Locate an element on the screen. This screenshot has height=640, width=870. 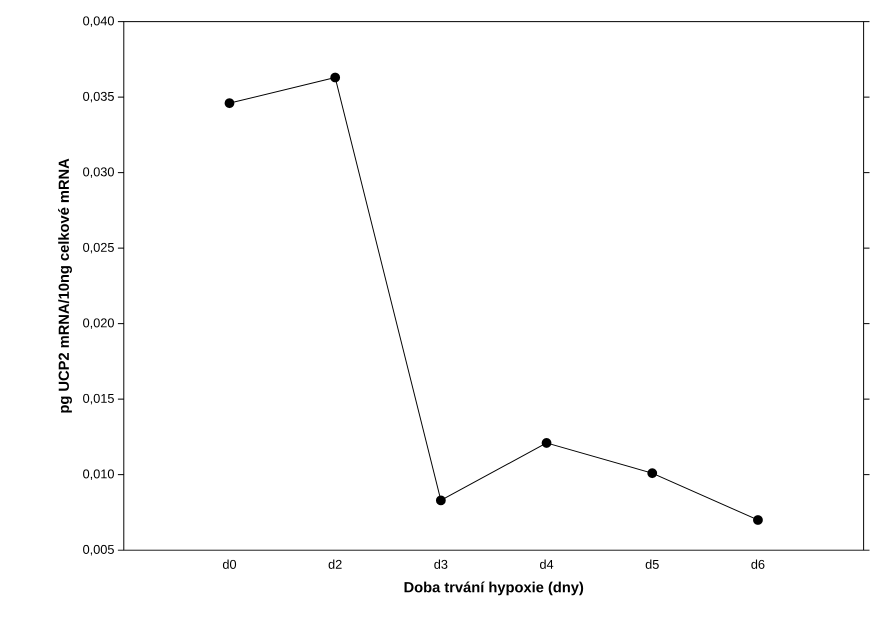
y-tick-label: 0,030 is located at coordinates (98, 173).